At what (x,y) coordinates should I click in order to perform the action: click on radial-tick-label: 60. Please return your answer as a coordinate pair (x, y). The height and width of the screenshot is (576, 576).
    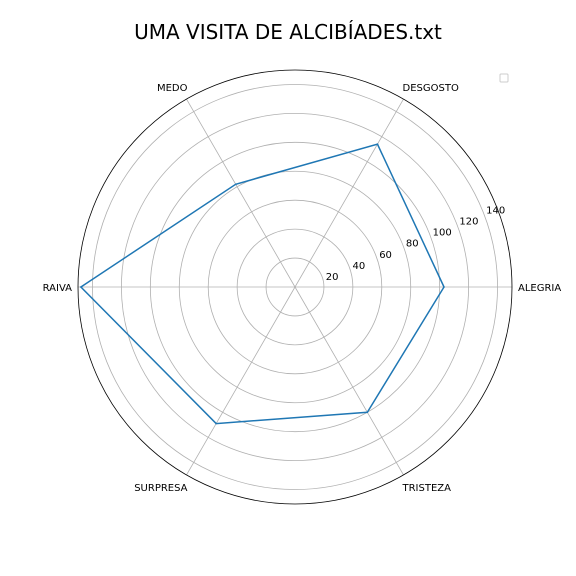
    Looking at the image, I should click on (385, 255).